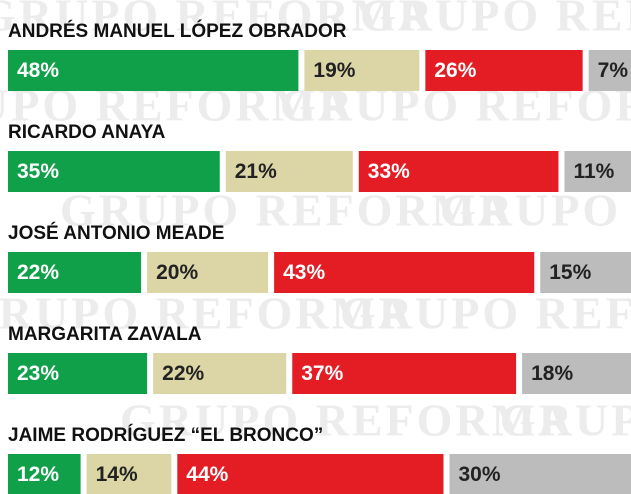 This screenshot has width=631, height=494. Describe the element at coordinates (116, 233) in the screenshot. I see `candidate-name: JOSÉ ANTONIO MEADE` at that location.